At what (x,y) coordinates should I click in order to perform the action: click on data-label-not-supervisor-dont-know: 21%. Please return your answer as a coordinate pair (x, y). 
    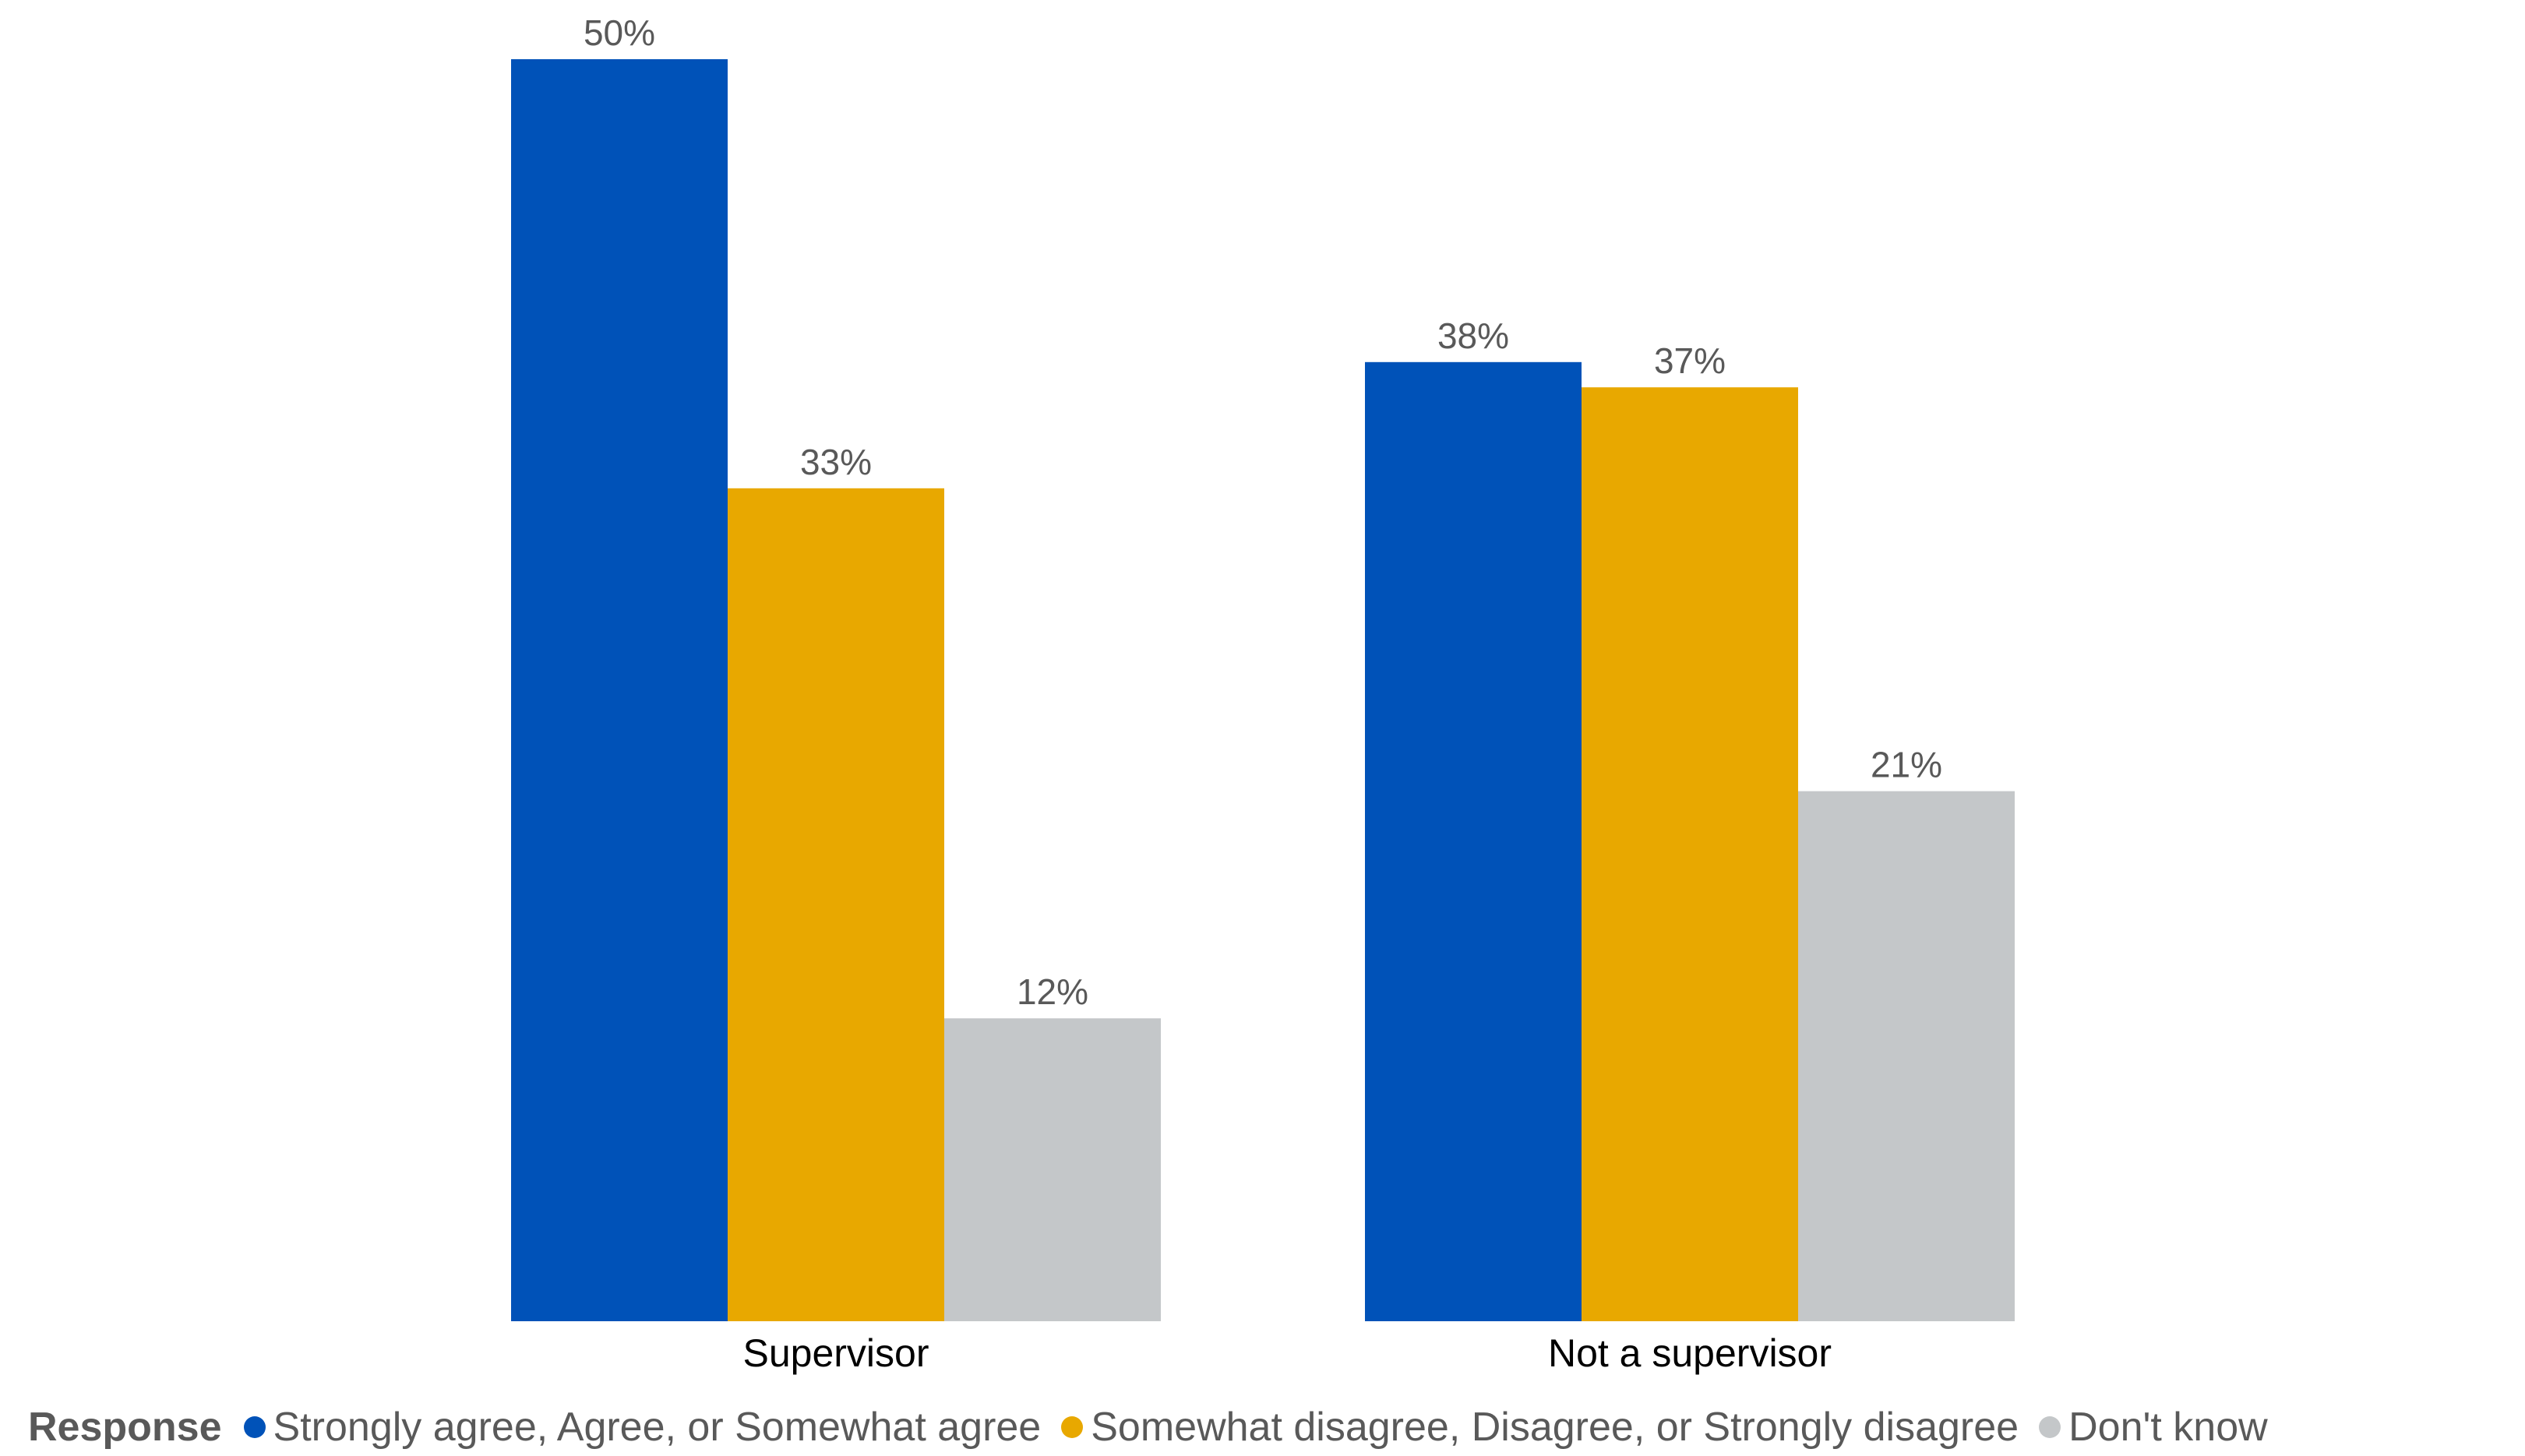
    Looking at the image, I should click on (1906, 765).